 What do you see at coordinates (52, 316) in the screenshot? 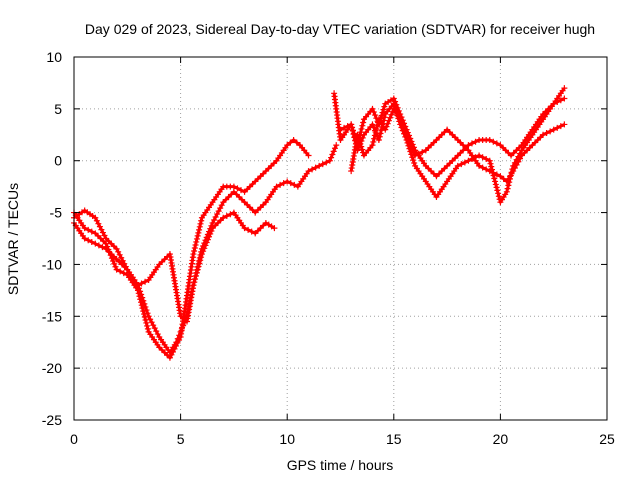
I see `y-tick-label: -15` at bounding box center [52, 316].